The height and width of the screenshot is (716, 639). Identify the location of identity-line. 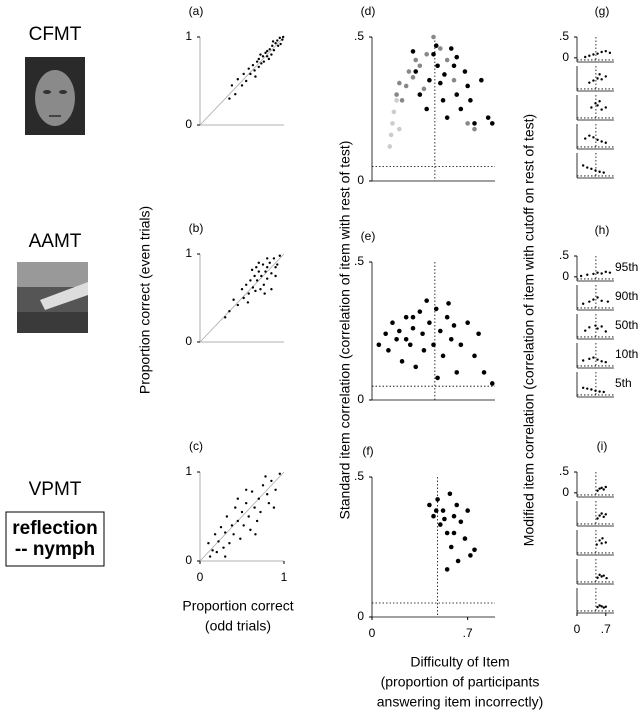
(242, 81).